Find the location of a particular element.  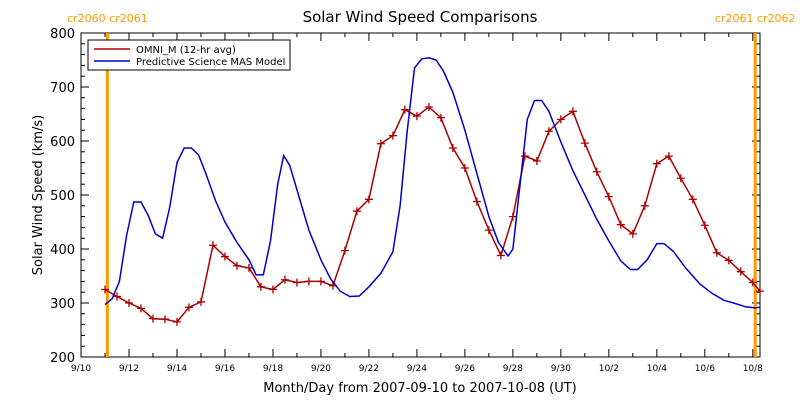

legend-entry: OMNI_M (12-hr avg) is located at coordinates (186, 50).